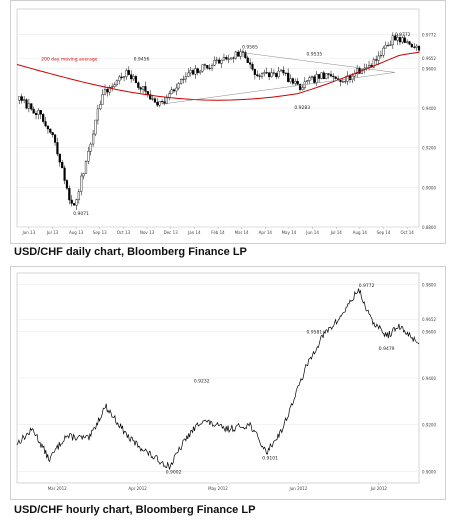 The height and width of the screenshot is (526, 454). What do you see at coordinates (81, 214) in the screenshot?
I see `price-annotation: 0.9071` at bounding box center [81, 214].